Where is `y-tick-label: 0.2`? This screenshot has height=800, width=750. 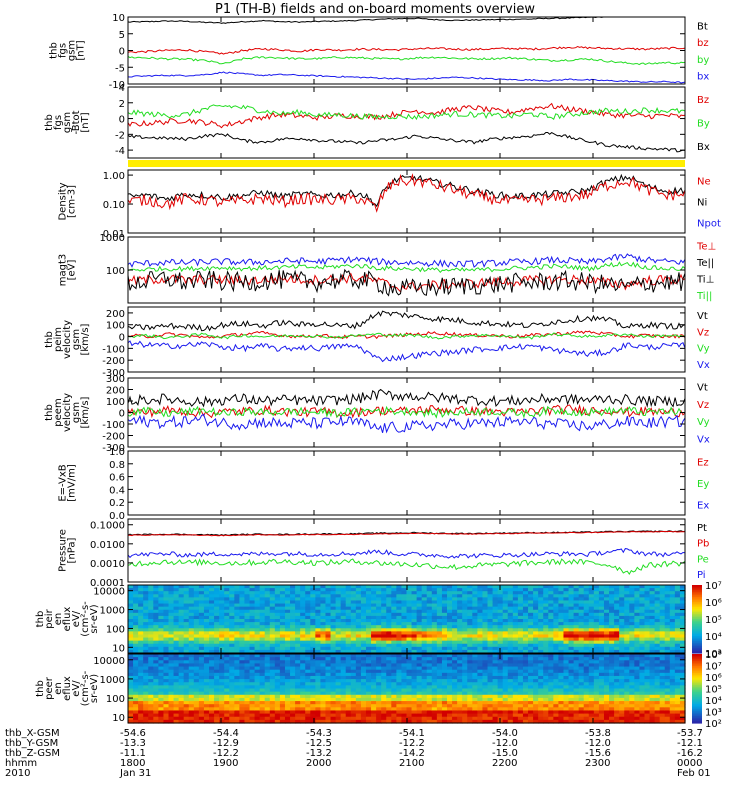 y-tick-label: 0.2 is located at coordinates (117, 503).